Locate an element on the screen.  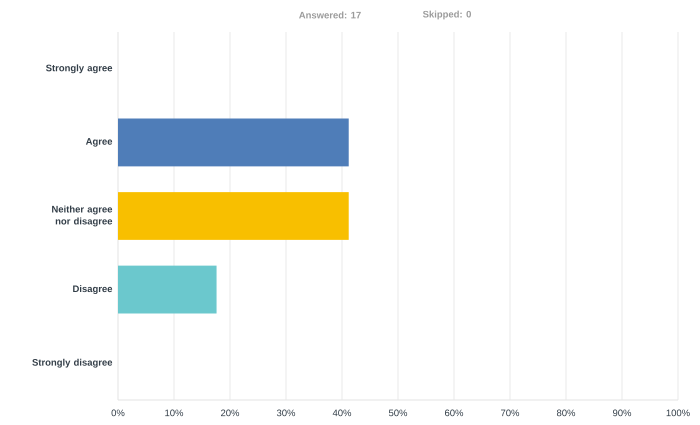
text: Answered: 17 is located at coordinates (330, 15).